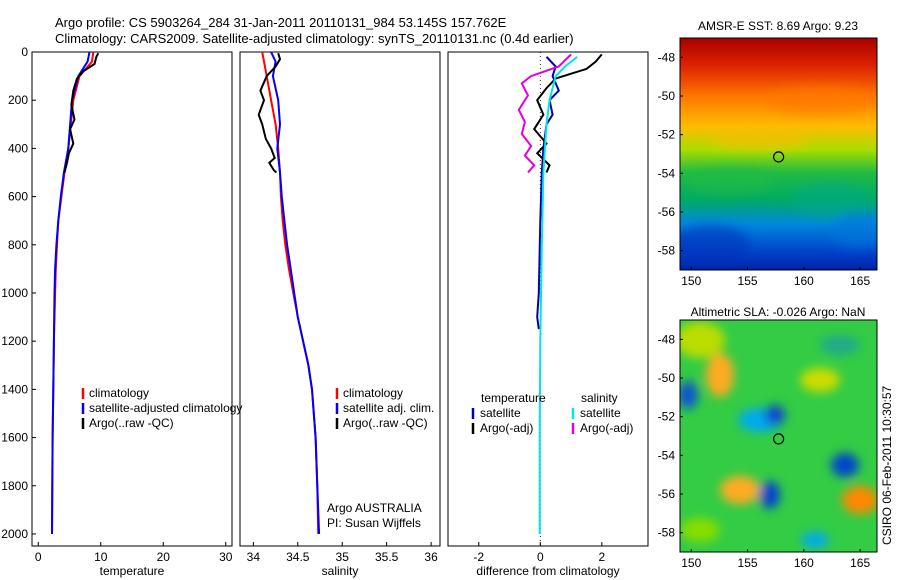  Describe the element at coordinates (667, 173) in the screenshot. I see `sst-map-ytick-label: -54` at that location.